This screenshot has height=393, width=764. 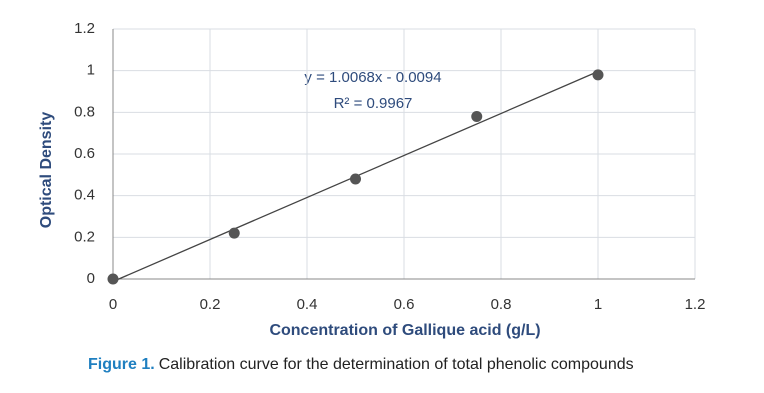 I want to click on x-tick-label: 0.8, so click(x=501, y=304).